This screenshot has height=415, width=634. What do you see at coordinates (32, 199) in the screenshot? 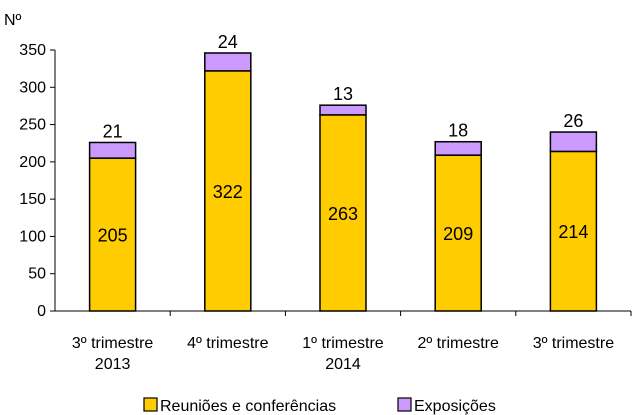
I see `y-tick-label: 150` at bounding box center [32, 199].